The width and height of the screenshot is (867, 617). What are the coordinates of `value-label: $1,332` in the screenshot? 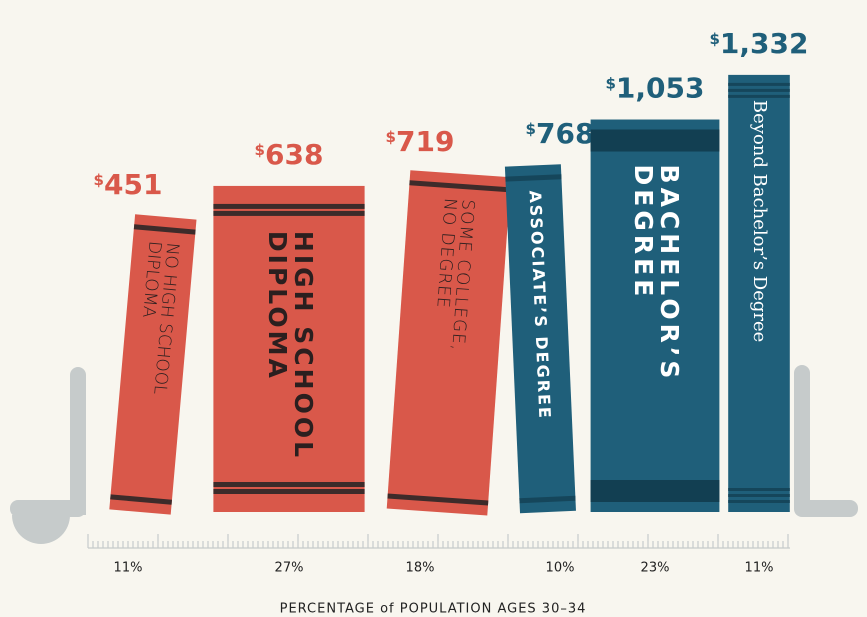 It's located at (758, 43).